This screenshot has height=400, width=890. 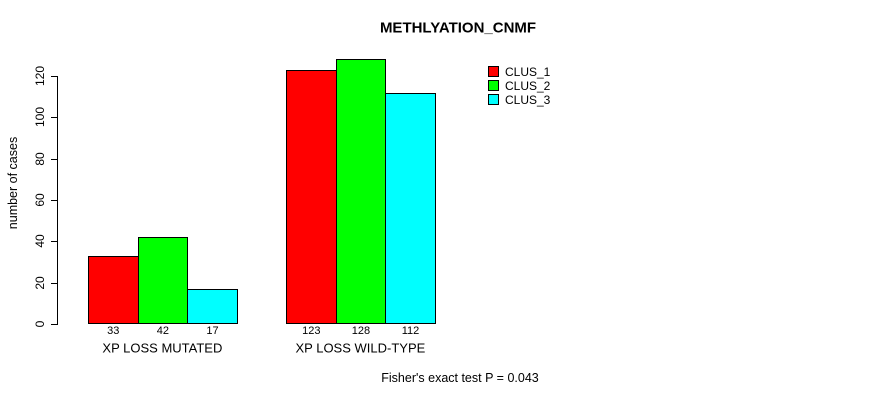 What do you see at coordinates (460, 378) in the screenshot?
I see `fisher-test-annotation: Fisher's exact test P = 0.043` at bounding box center [460, 378].